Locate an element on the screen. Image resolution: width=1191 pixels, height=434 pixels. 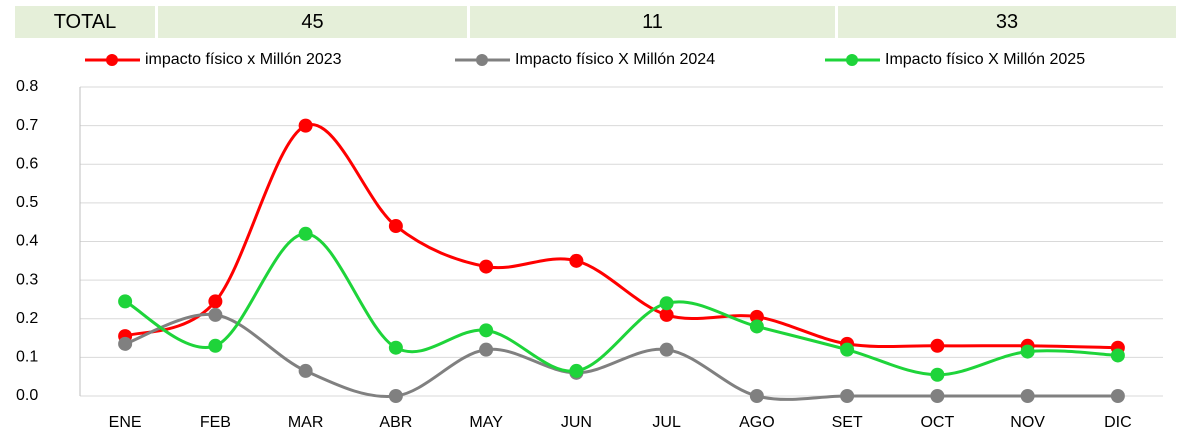
x-tick-label: AGO is located at coordinates (757, 422).